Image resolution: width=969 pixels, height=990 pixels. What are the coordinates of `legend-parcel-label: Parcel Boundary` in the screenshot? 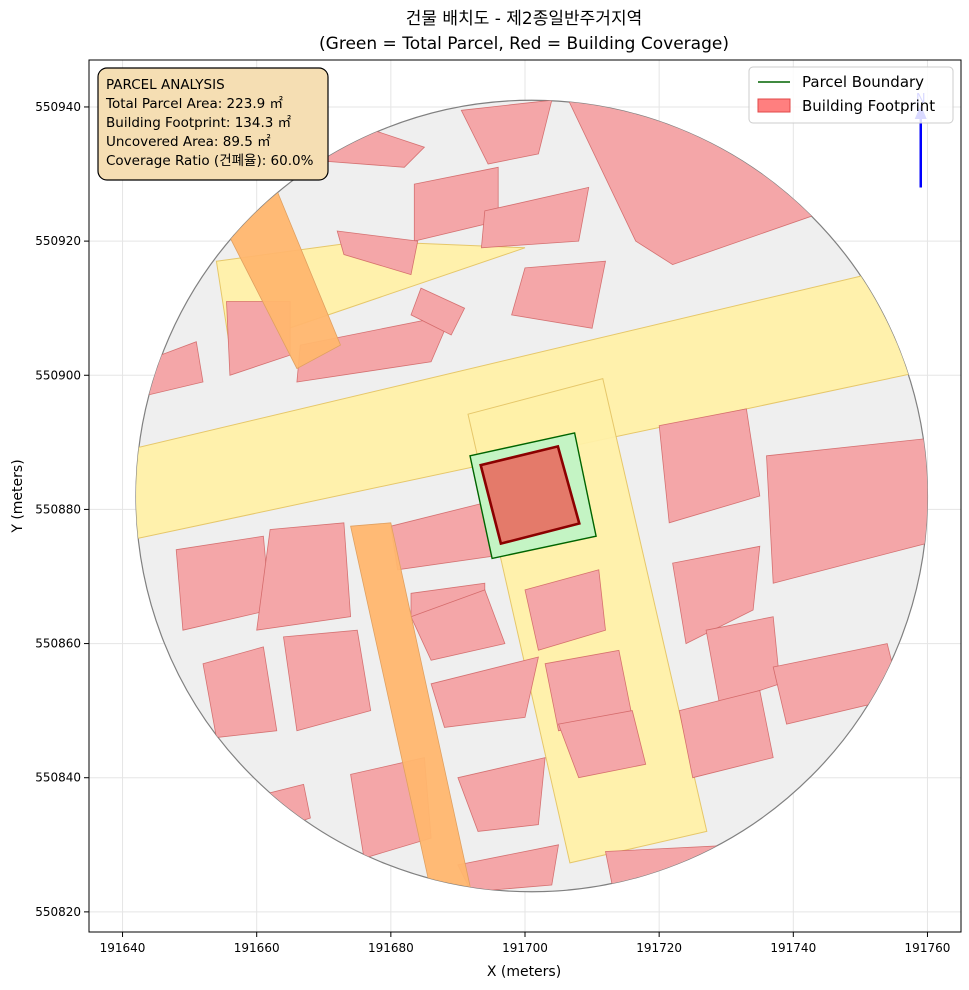 It's located at (863, 82).